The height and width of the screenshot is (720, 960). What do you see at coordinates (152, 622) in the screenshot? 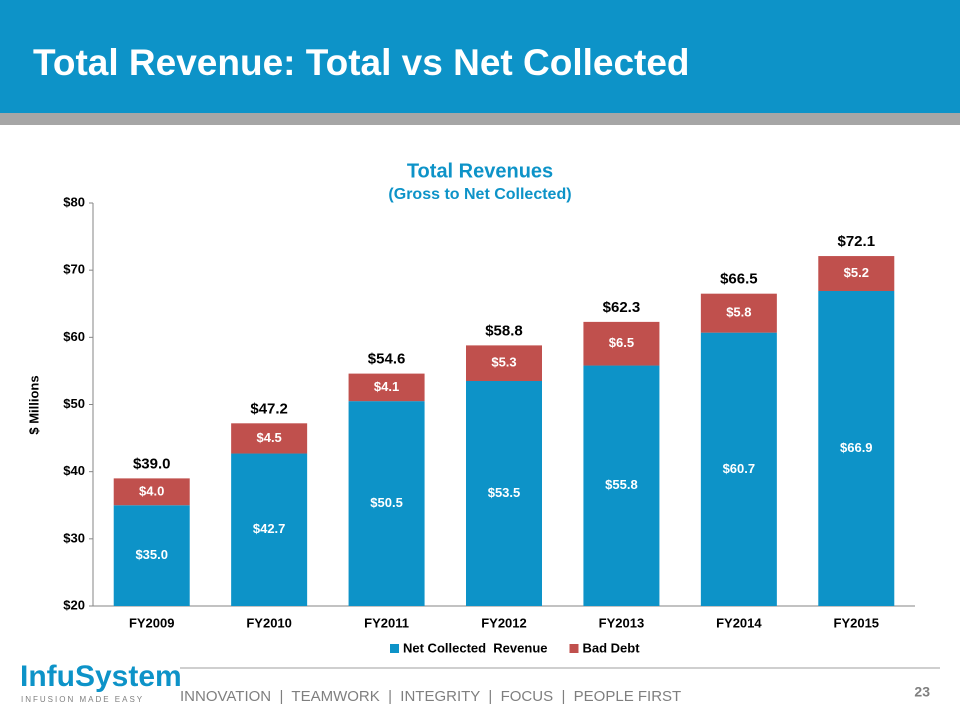
I see `x-tick-label: FY2009` at bounding box center [152, 622].